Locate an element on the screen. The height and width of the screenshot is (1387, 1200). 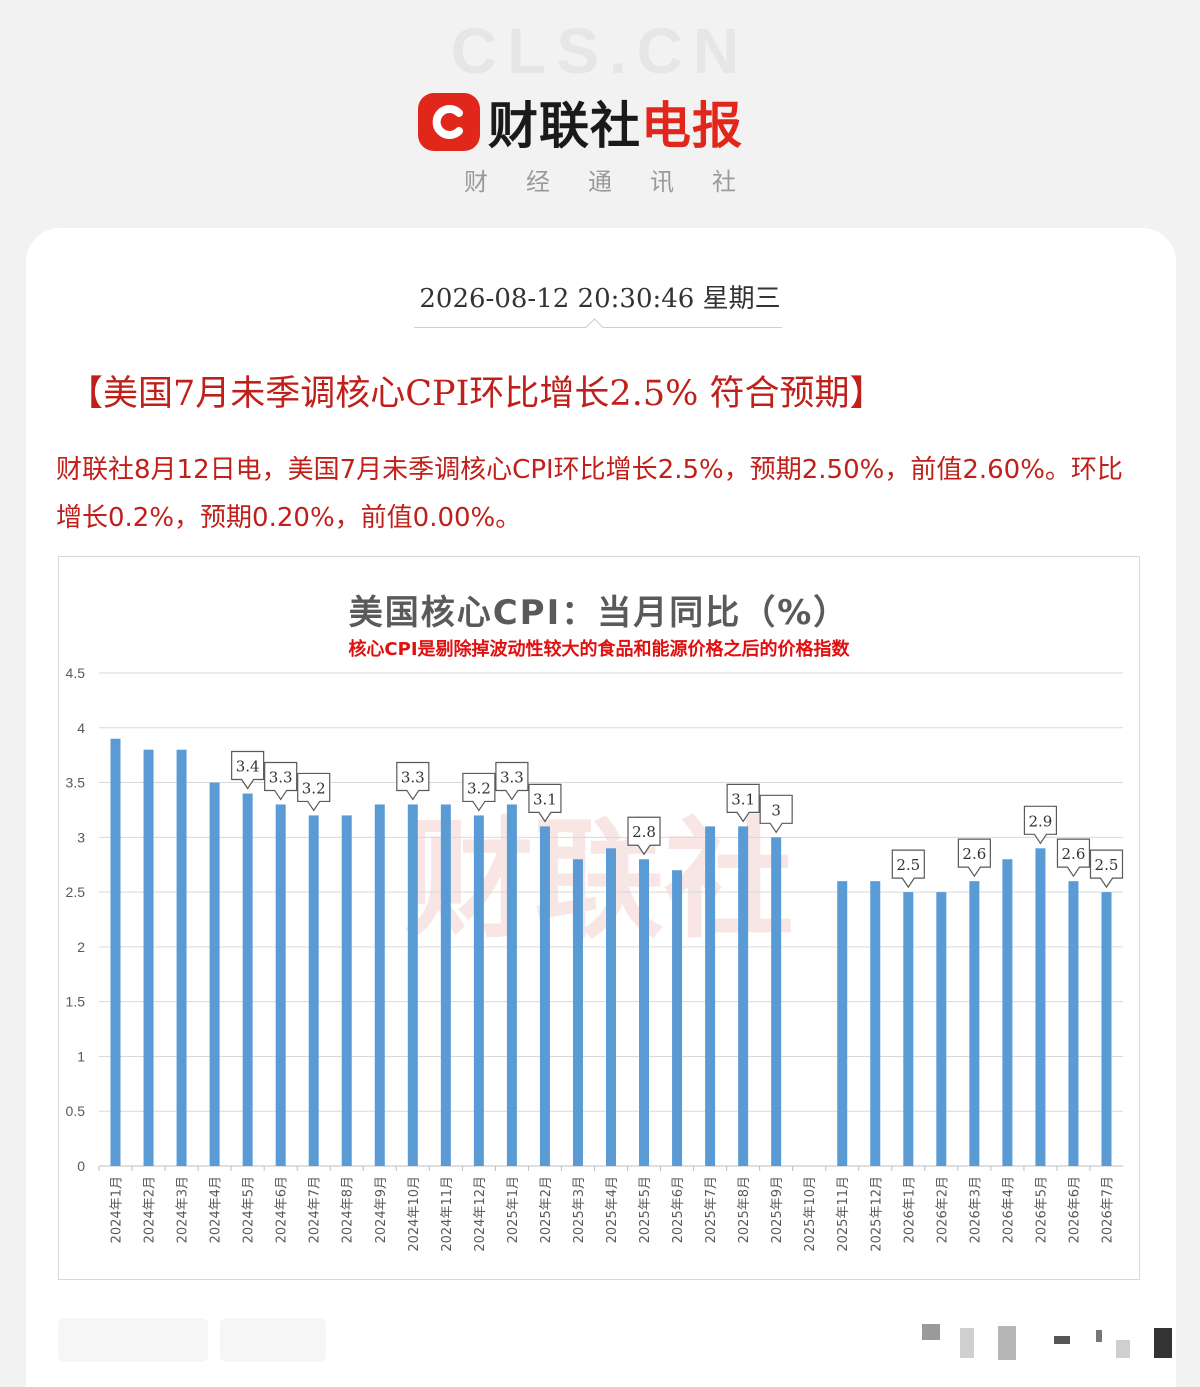
x-tick-label: 2024年3月 is located at coordinates (183, 1209).